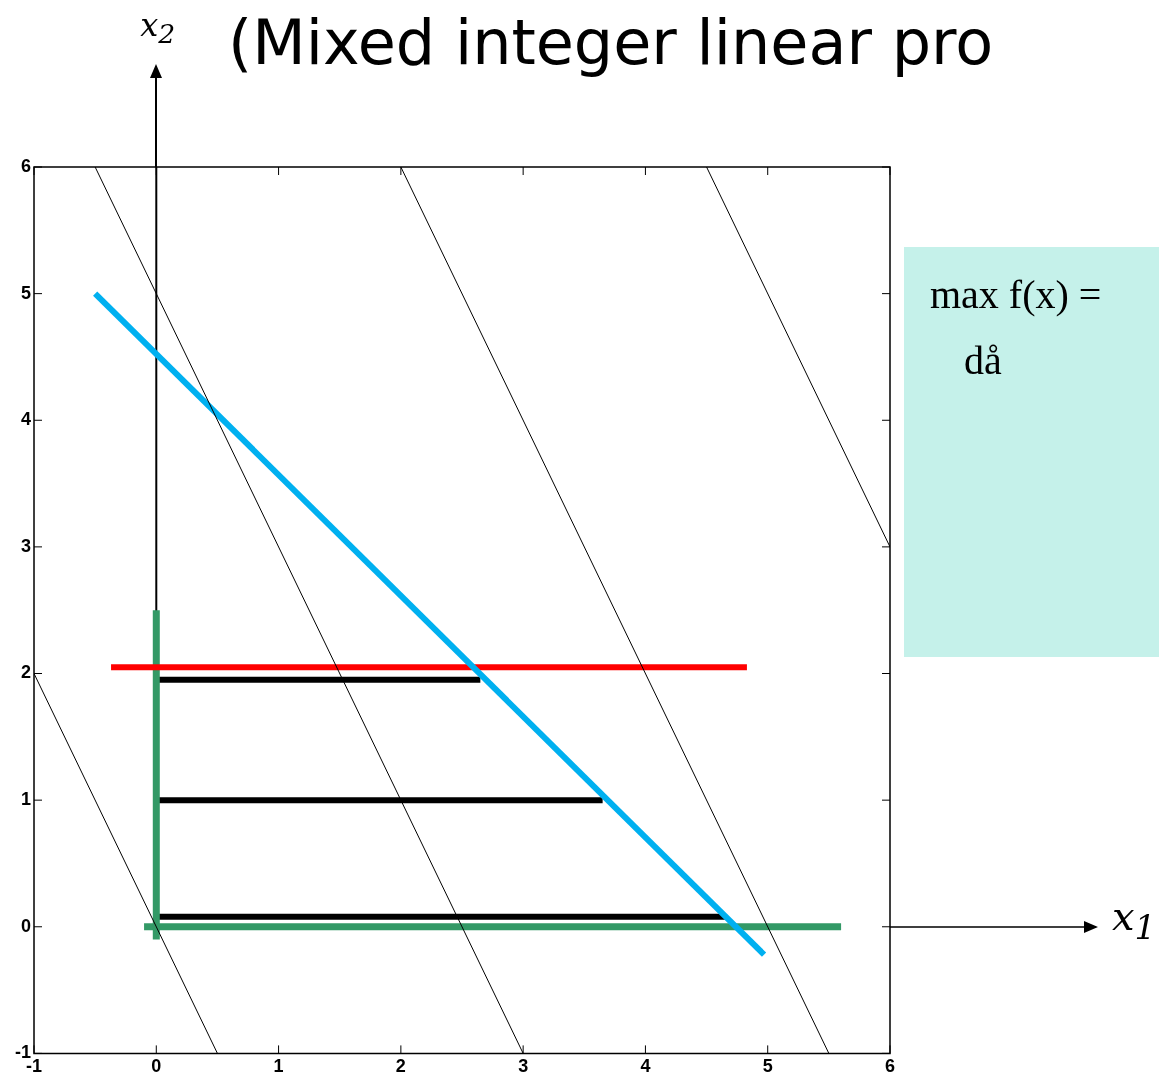 The width and height of the screenshot is (1159, 1091). What do you see at coordinates (890, 1066) in the screenshot?
I see `x-tick-label: 6` at bounding box center [890, 1066].